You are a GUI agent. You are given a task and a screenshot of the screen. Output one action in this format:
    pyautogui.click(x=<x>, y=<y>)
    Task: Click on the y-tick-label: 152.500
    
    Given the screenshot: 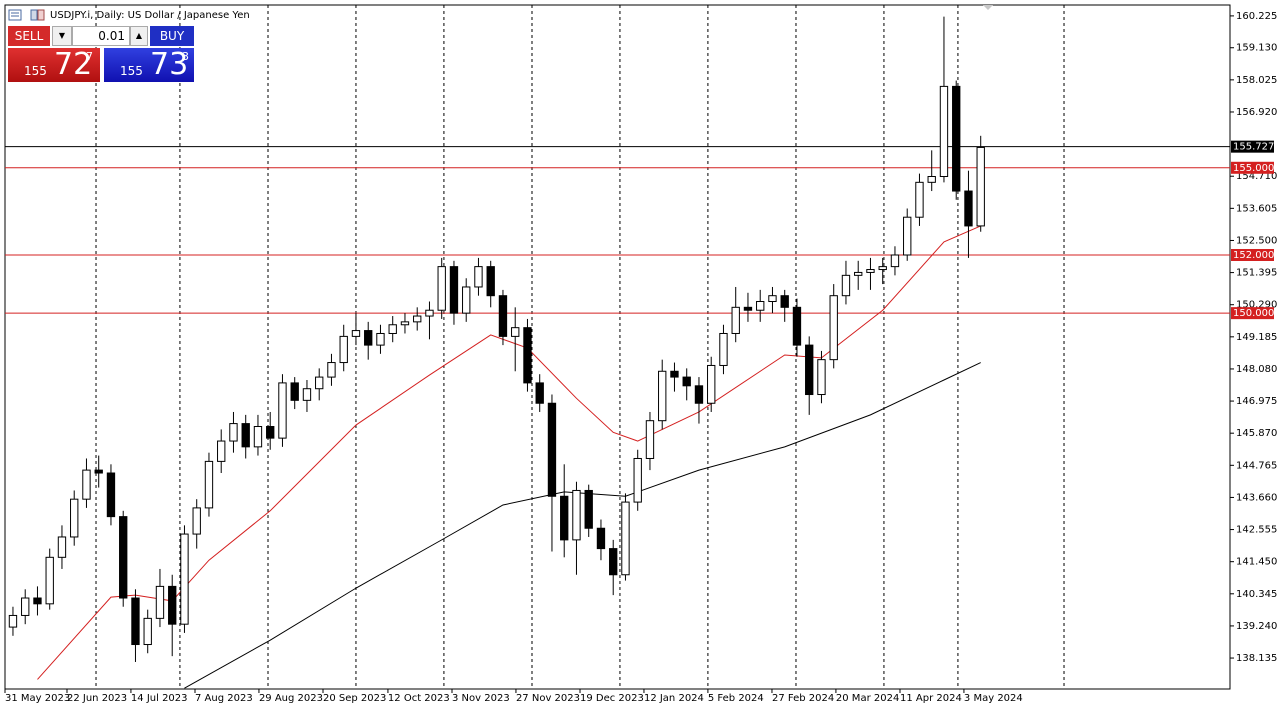 What is the action you would take?
    pyautogui.click(x=1256, y=240)
    